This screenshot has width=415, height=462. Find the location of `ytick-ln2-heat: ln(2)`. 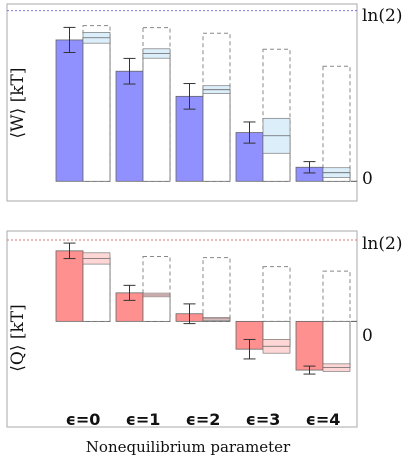

ytick-ln2-heat: ln(2) is located at coordinates (382, 244).